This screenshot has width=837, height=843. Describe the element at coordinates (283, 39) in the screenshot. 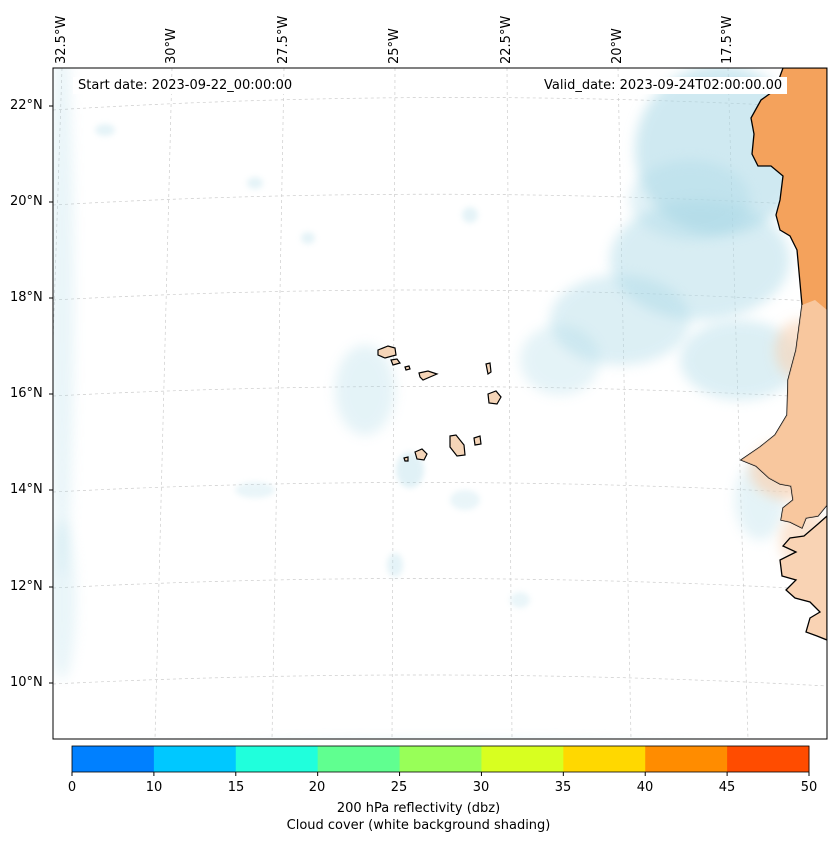

I see `lon-label-27-5w: 27.5°W` at that location.